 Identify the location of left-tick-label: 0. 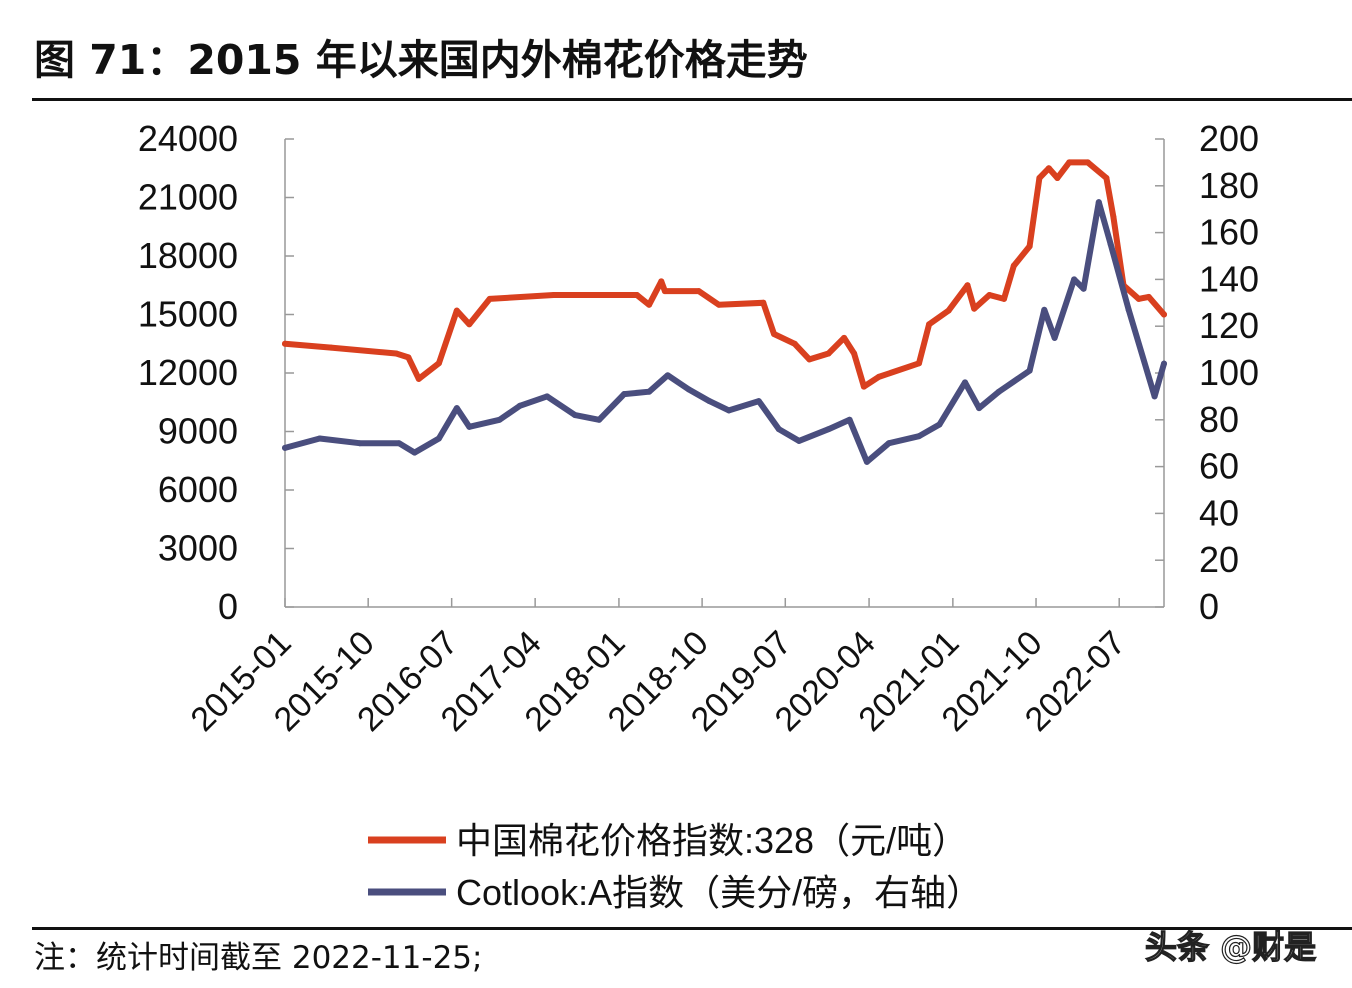
(228, 606).